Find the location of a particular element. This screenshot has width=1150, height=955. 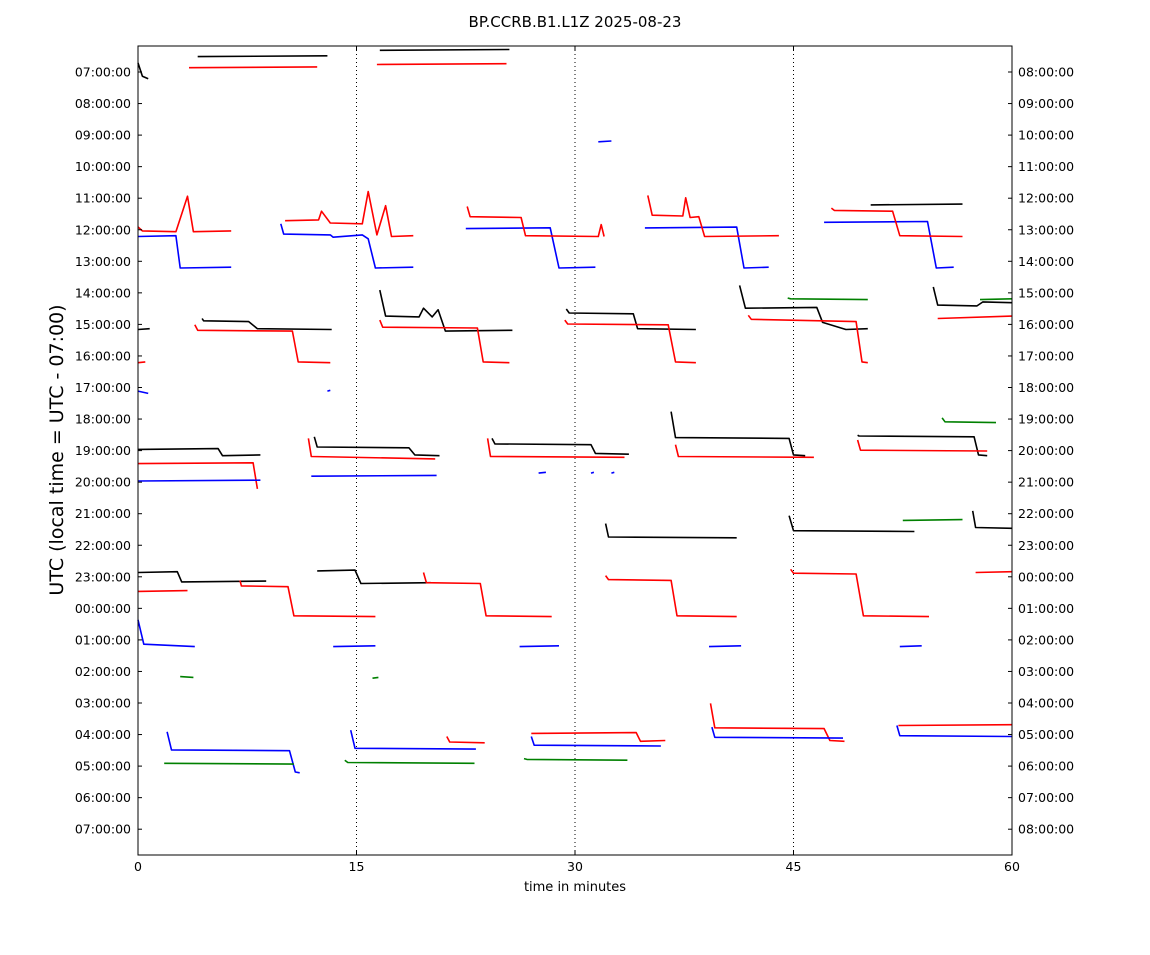

y-tick-label-left: 19:00:00 is located at coordinates (103, 450).